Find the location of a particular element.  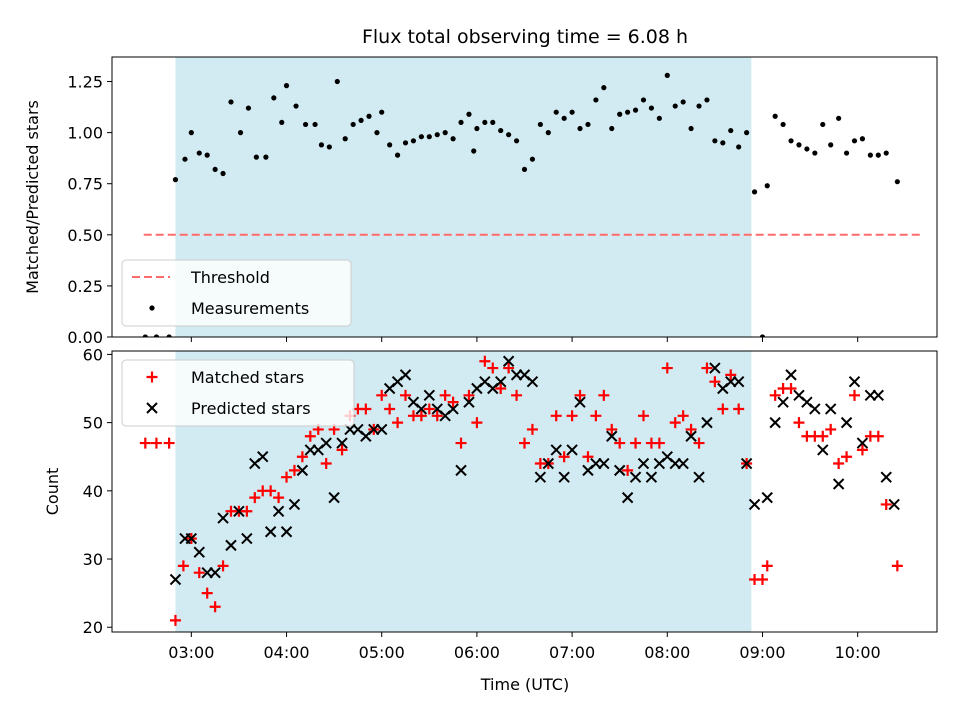

x-tick-label: 07:00 is located at coordinates (572, 652).